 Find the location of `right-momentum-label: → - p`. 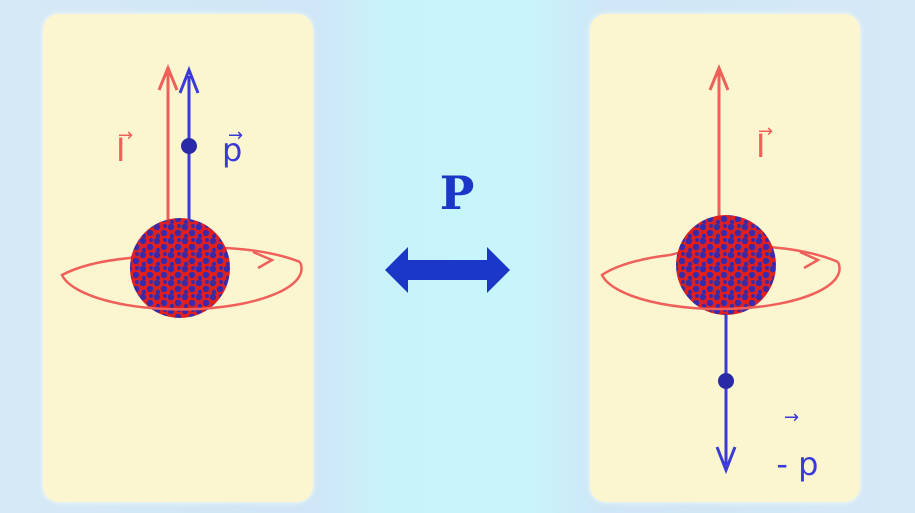

right-momentum-label: → - p is located at coordinates (797, 445).